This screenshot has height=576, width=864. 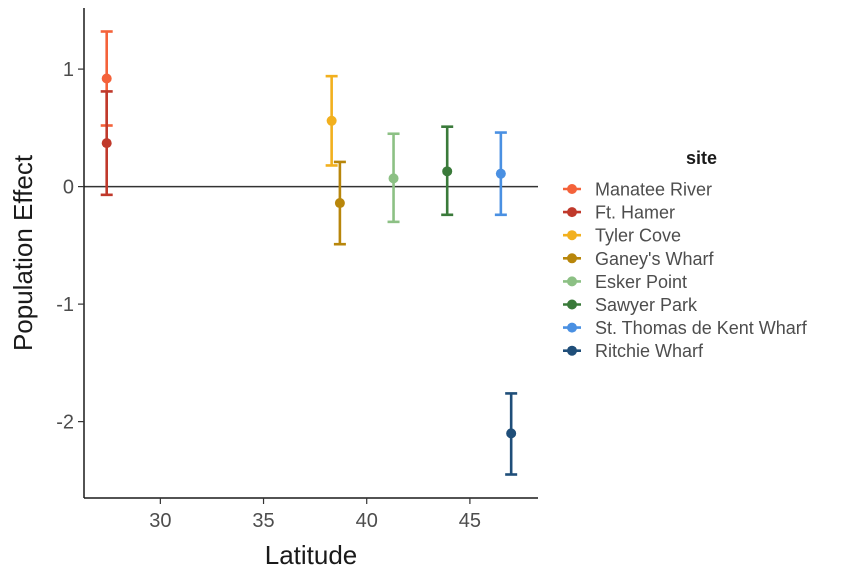 I want to click on y-tick-label: -2, so click(x=65, y=423).